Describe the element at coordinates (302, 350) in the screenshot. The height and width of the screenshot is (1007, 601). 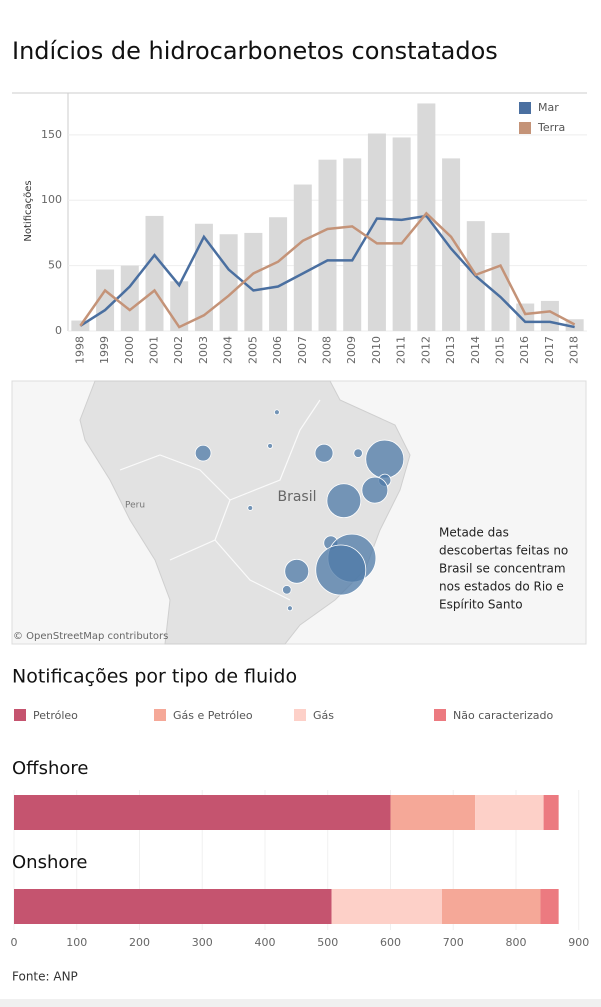
I see `x-tick-label: 2007` at that location.